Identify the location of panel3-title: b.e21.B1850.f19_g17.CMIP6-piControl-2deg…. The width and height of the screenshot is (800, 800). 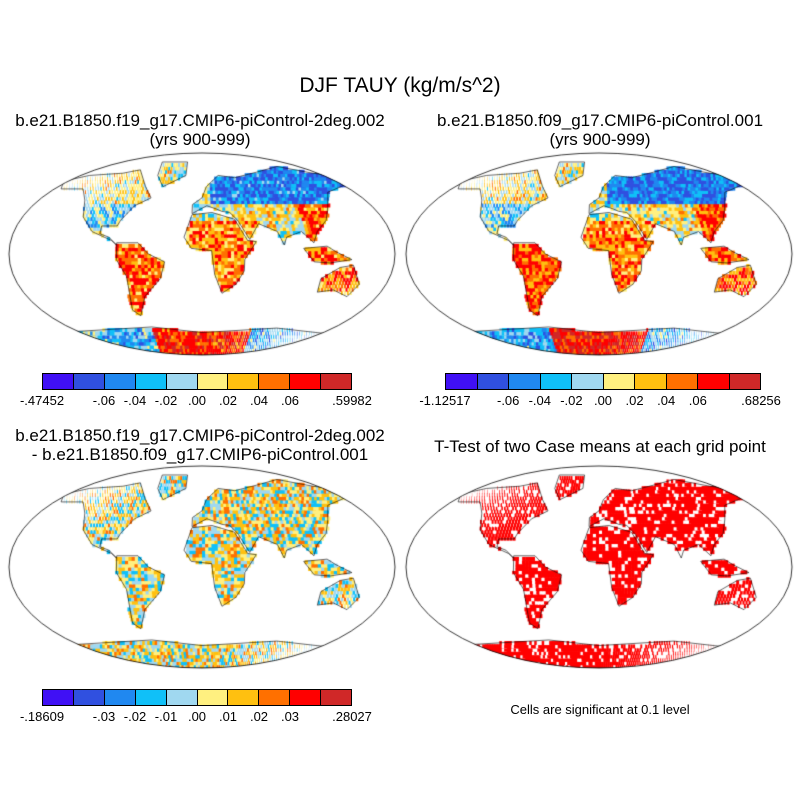
(200, 435).